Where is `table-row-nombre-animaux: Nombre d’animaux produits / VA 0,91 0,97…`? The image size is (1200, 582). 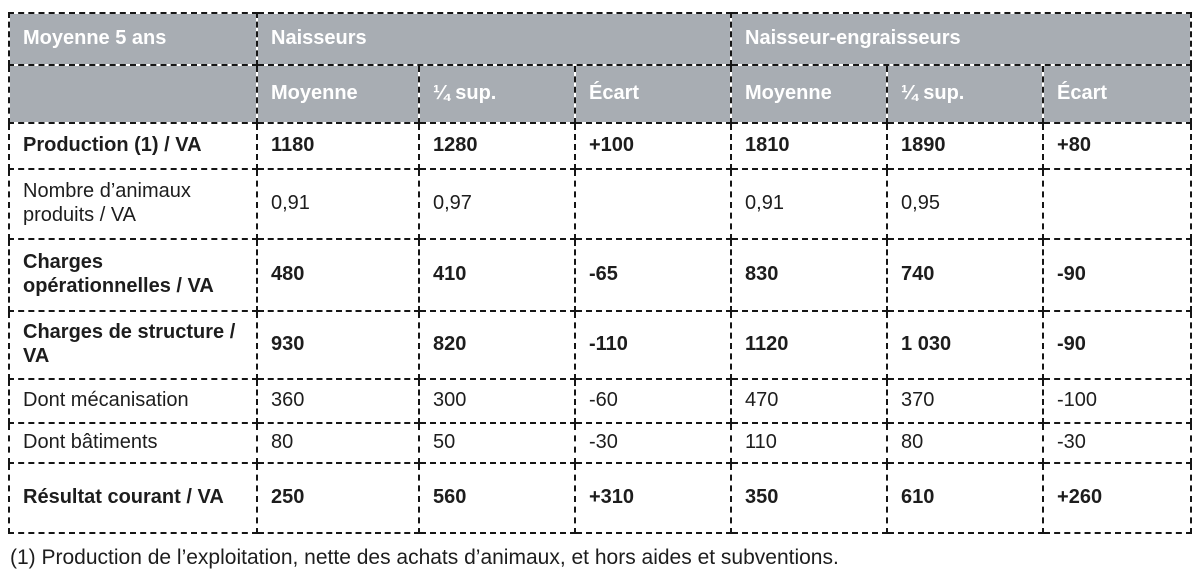 table-row-nombre-animaux: Nombre d’animaux produits / VA 0,91 0,97… is located at coordinates (600, 205).